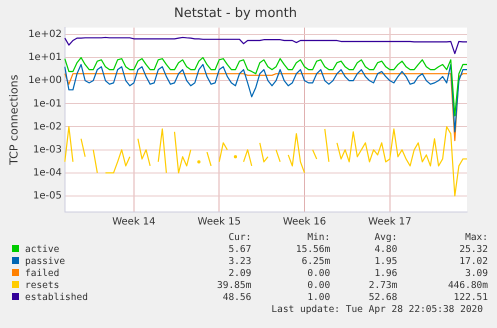 This screenshot has width=497, height=328. I want to click on legend-label: resets, so click(42, 286).